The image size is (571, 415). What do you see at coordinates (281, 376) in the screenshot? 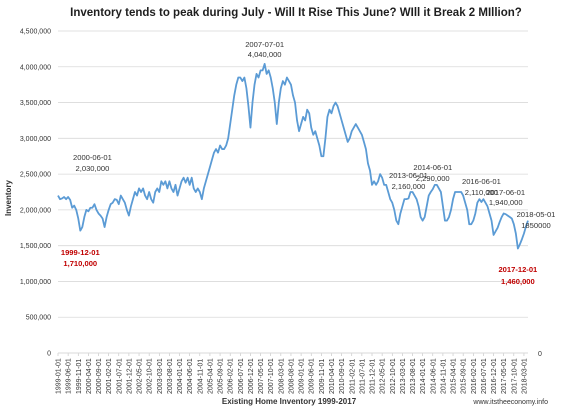
I see `x-tick-label: 2008-03-01` at bounding box center [281, 376].